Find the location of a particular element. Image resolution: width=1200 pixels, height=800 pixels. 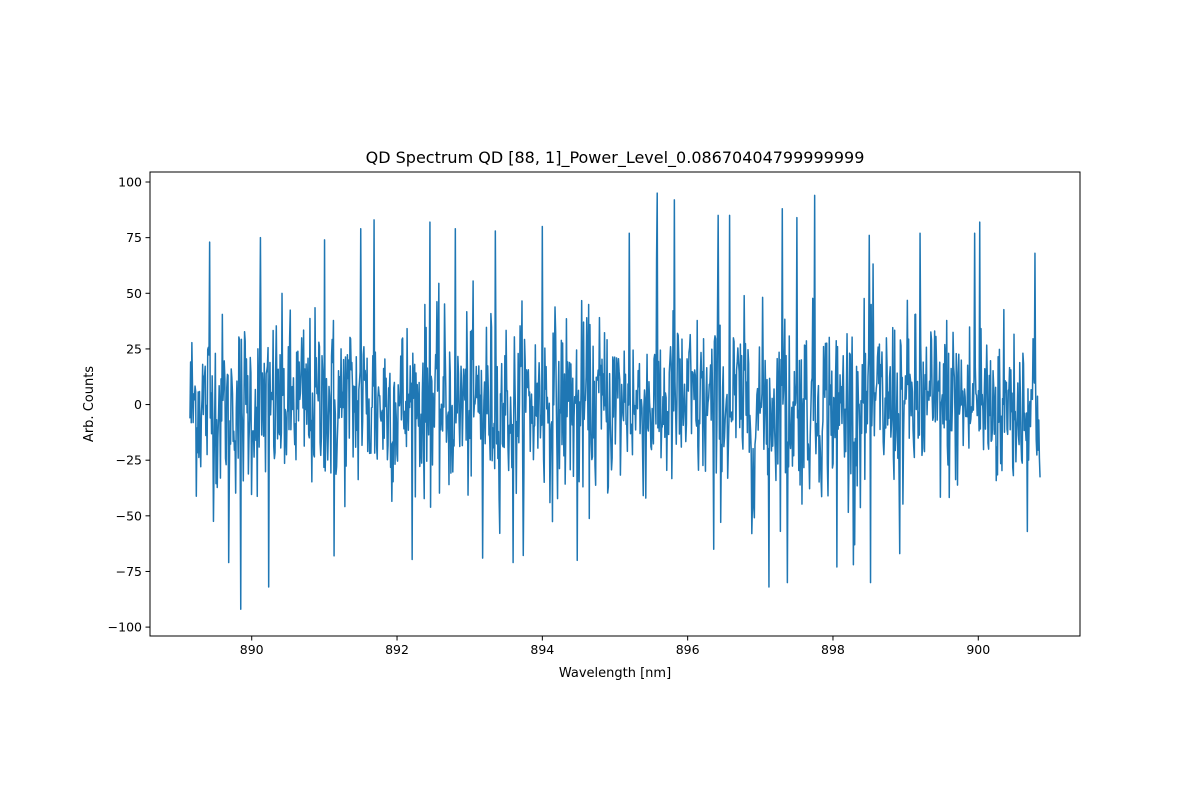

y-tick-label: 25 is located at coordinates (134, 348).